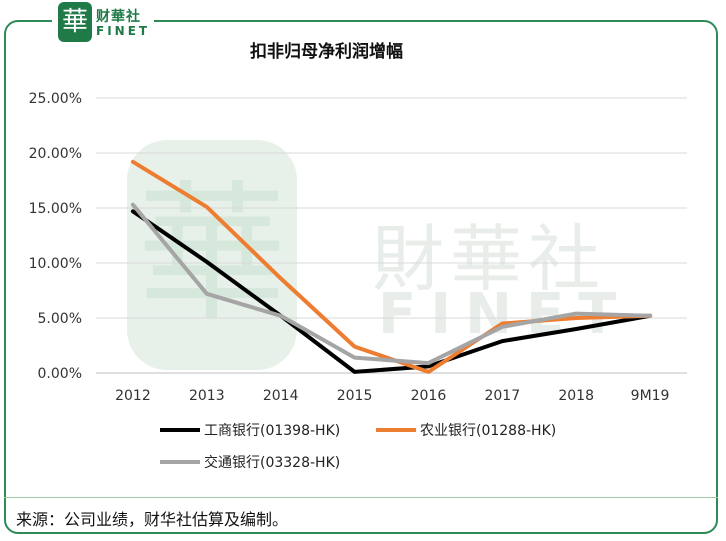  I want to click on x-tick-label-1: 2013, so click(207, 396).